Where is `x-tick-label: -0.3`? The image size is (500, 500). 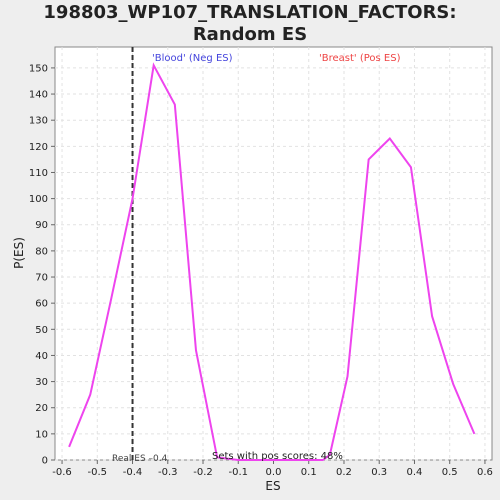
x-tick-label: -0.3 is located at coordinates (168, 472).